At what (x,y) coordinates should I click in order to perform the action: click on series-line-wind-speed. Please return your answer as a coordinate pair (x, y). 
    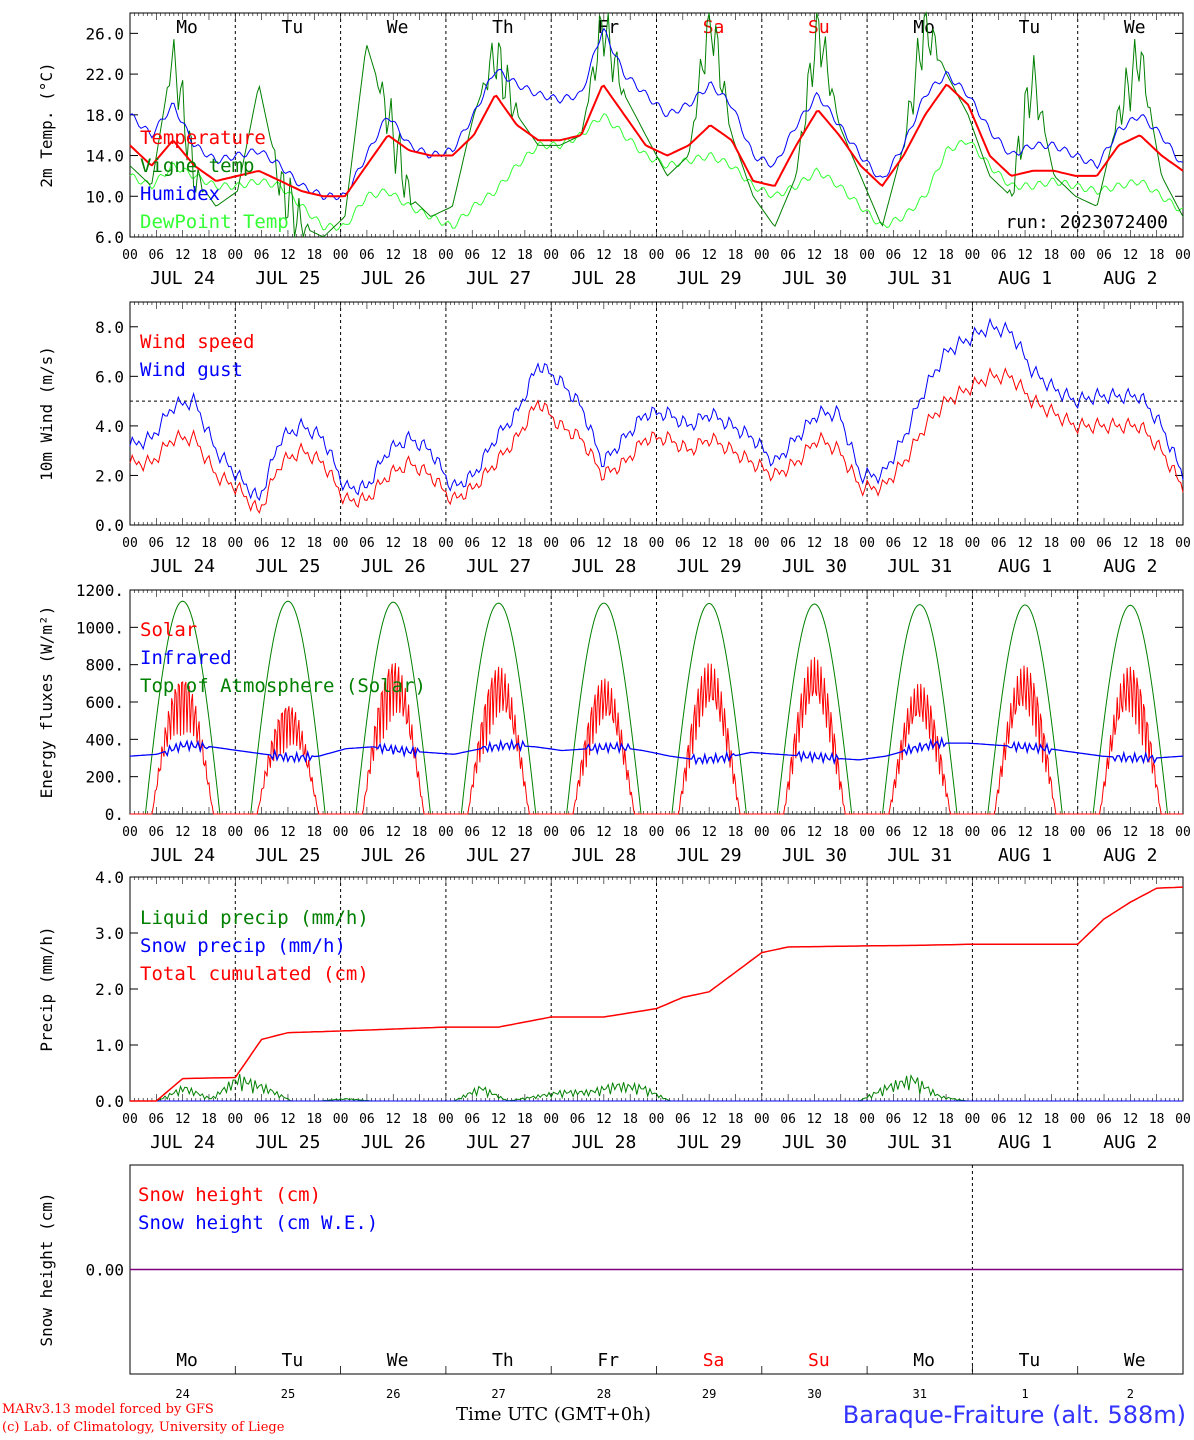
    Looking at the image, I should click on (656, 440).